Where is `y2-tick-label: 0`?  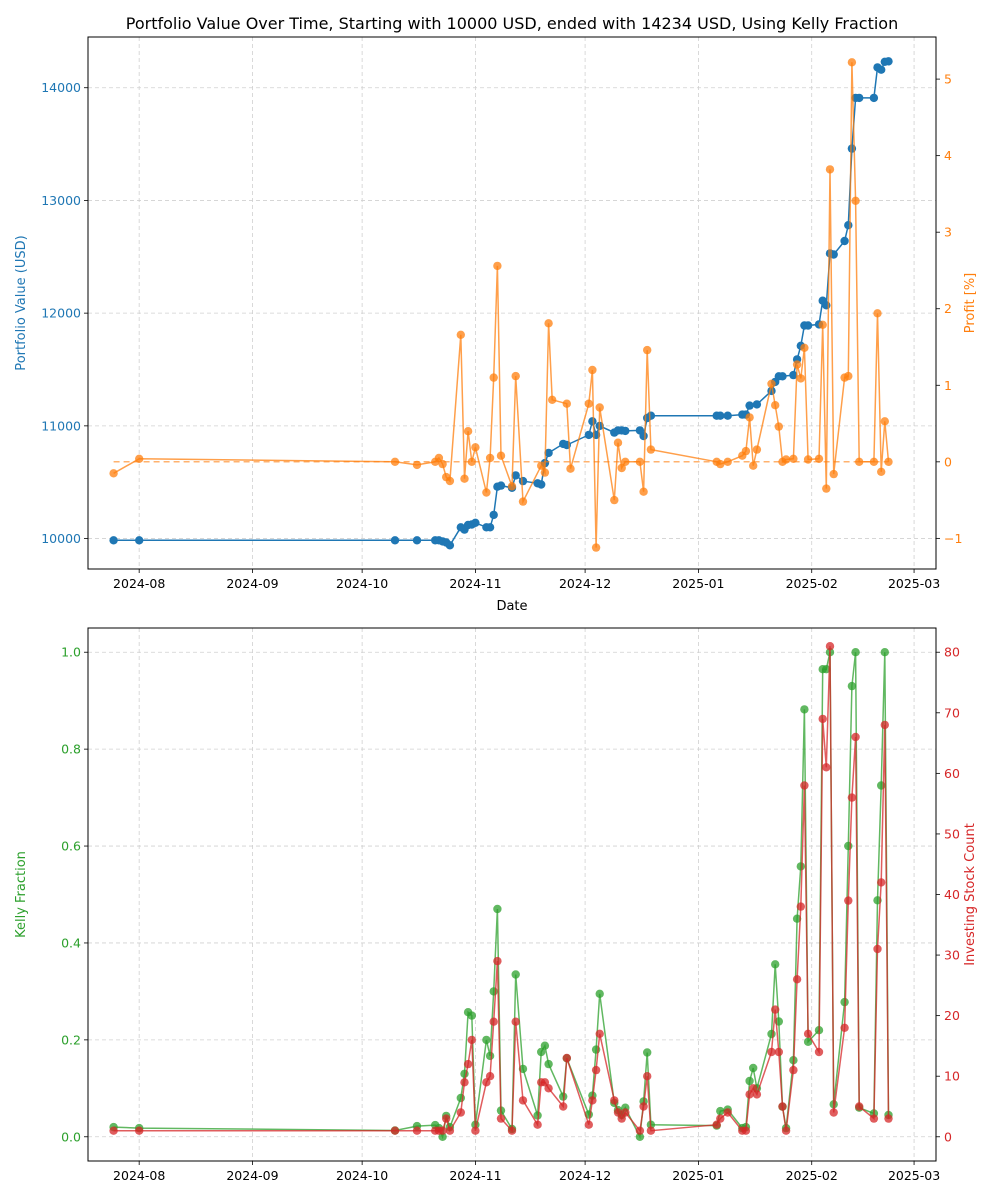
y2-tick-label: 0 is located at coordinates (948, 461).